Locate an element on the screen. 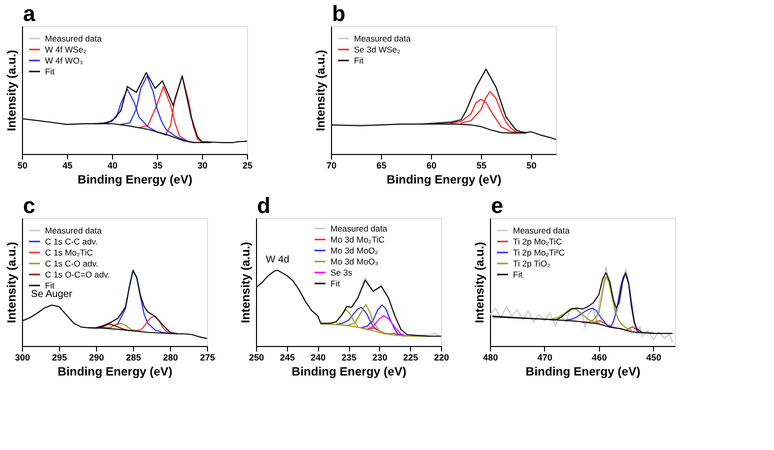 The height and width of the screenshot is (450, 774). x-tick-label: 65 is located at coordinates (381, 165).